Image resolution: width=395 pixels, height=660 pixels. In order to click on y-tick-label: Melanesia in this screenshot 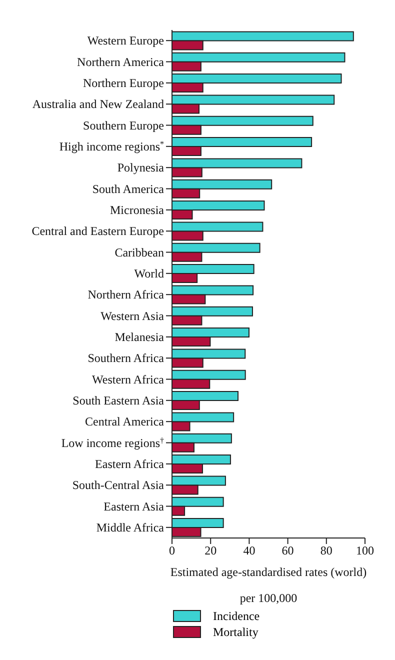, I will do `click(139, 337)`.